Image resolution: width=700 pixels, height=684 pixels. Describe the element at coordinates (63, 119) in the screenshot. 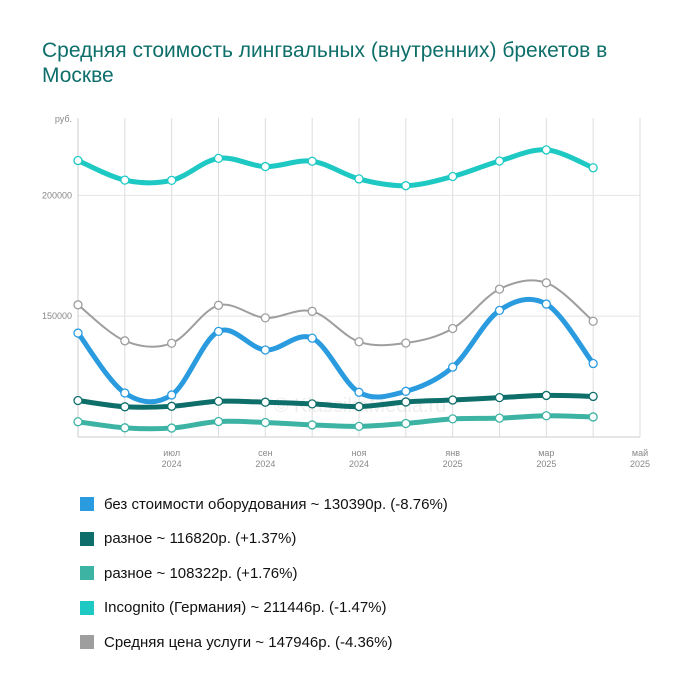

I see `y-axis-unit-label: руб.` at that location.